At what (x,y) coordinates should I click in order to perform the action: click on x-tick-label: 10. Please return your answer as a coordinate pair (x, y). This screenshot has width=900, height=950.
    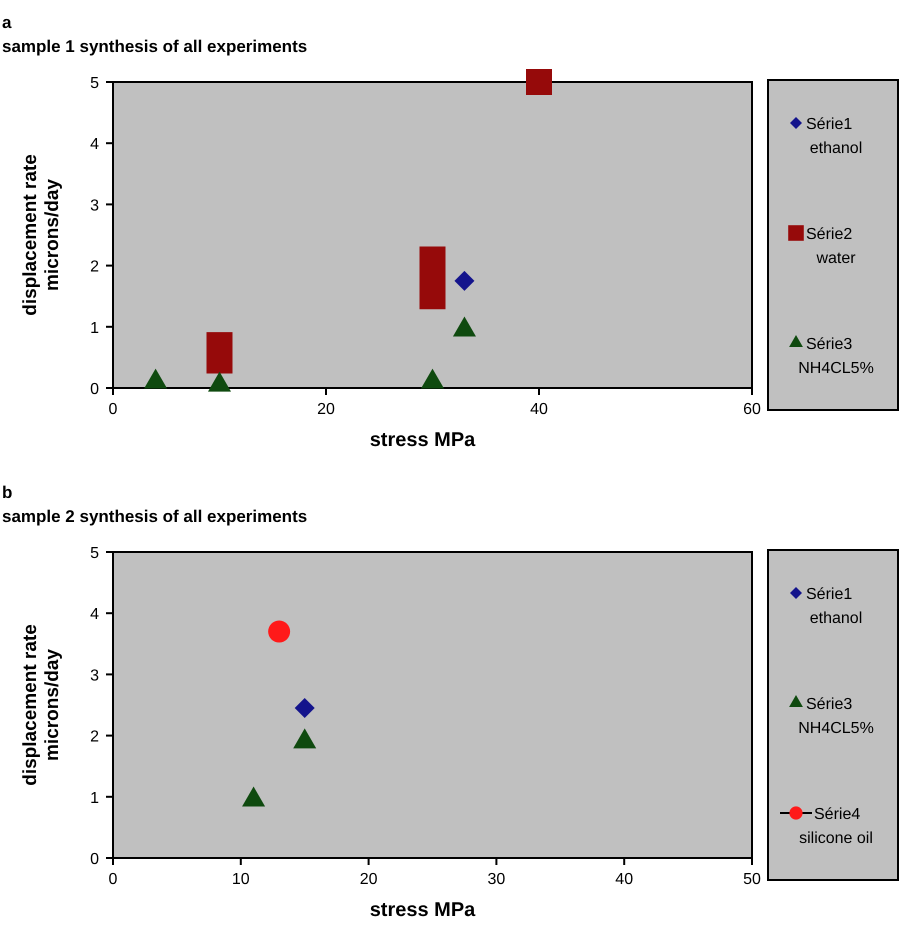
    Looking at the image, I should click on (241, 879).